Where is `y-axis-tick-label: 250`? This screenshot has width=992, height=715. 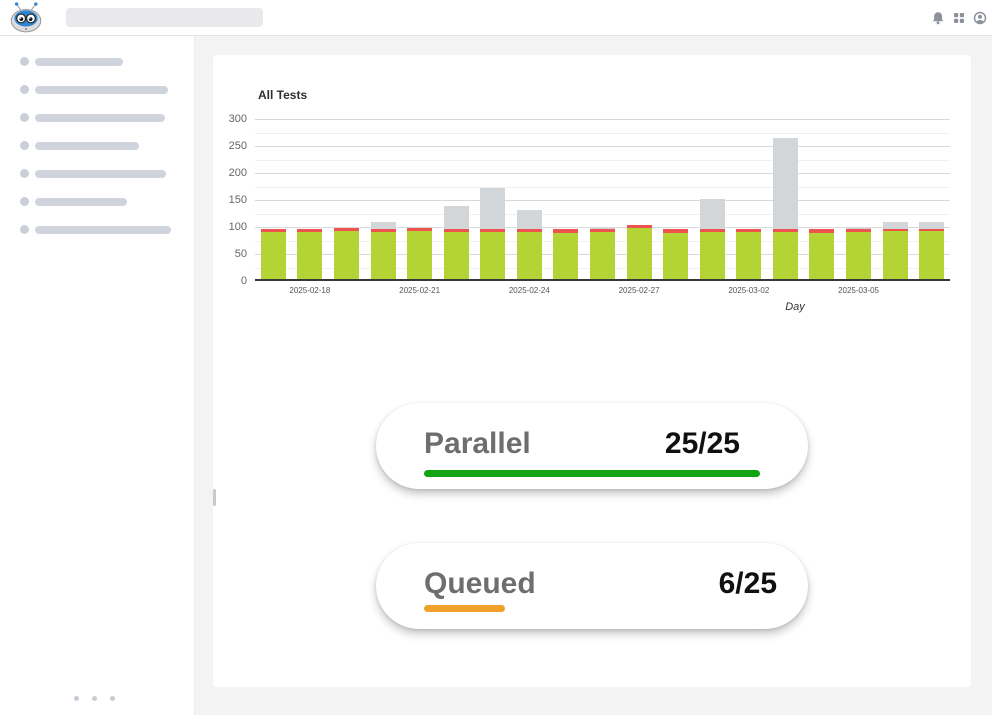
y-axis-tick-label: 250 is located at coordinates (237, 146).